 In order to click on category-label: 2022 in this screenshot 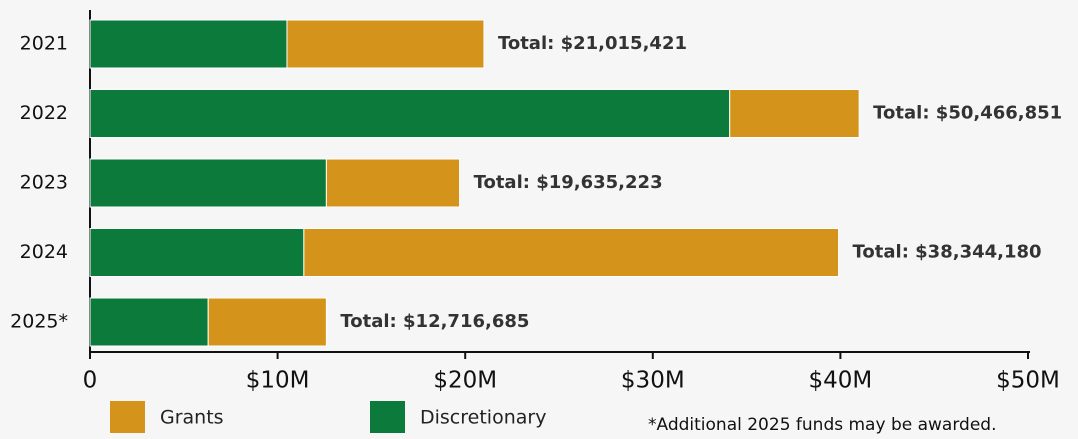, I will do `click(44, 113)`.